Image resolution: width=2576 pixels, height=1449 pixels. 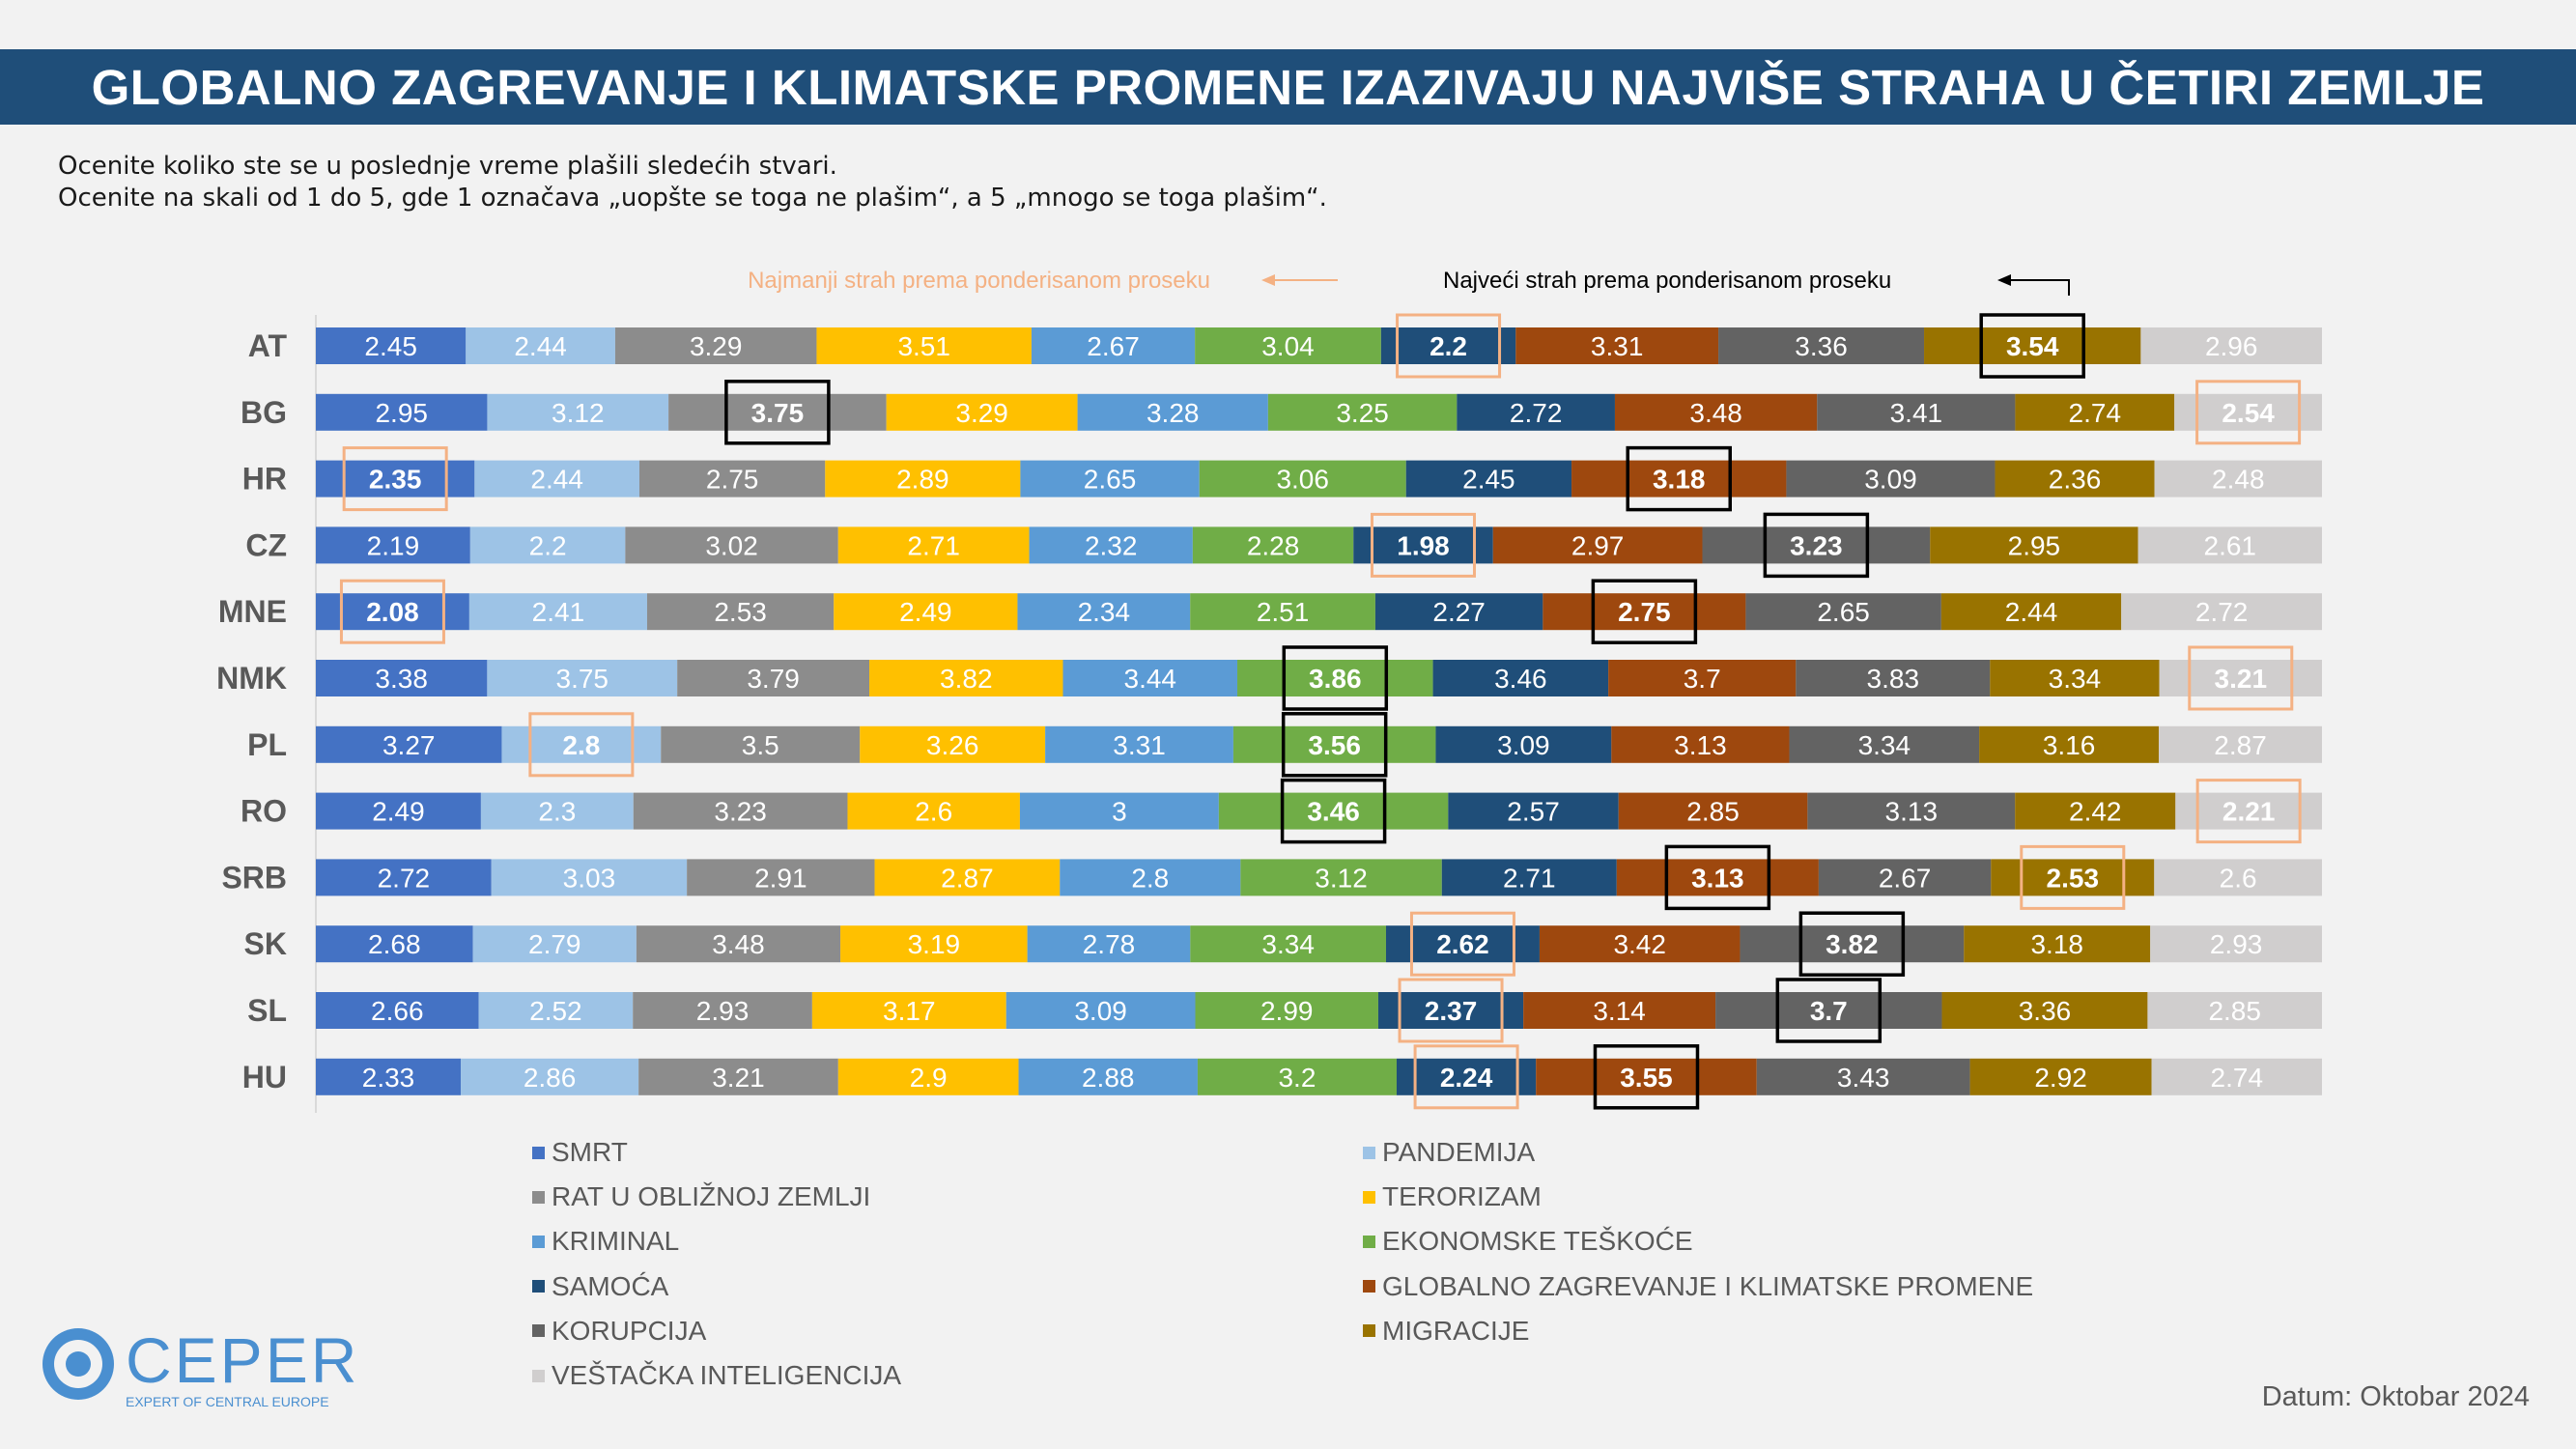 I want to click on bar-at-migracije, so click(x=2032, y=345).